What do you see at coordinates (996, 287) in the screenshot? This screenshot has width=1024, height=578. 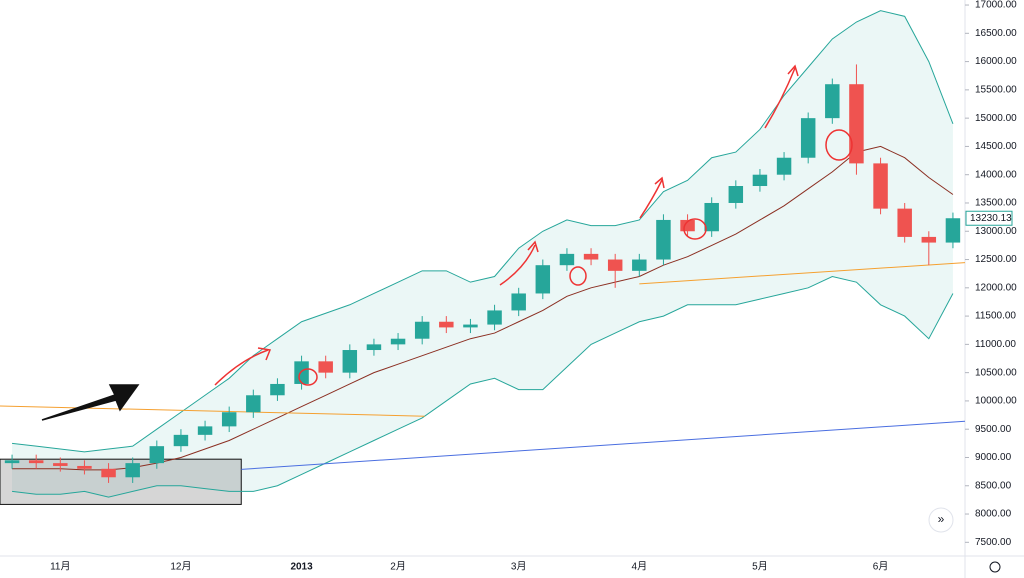 I see `y-tick-label: 12000.00` at bounding box center [996, 287].